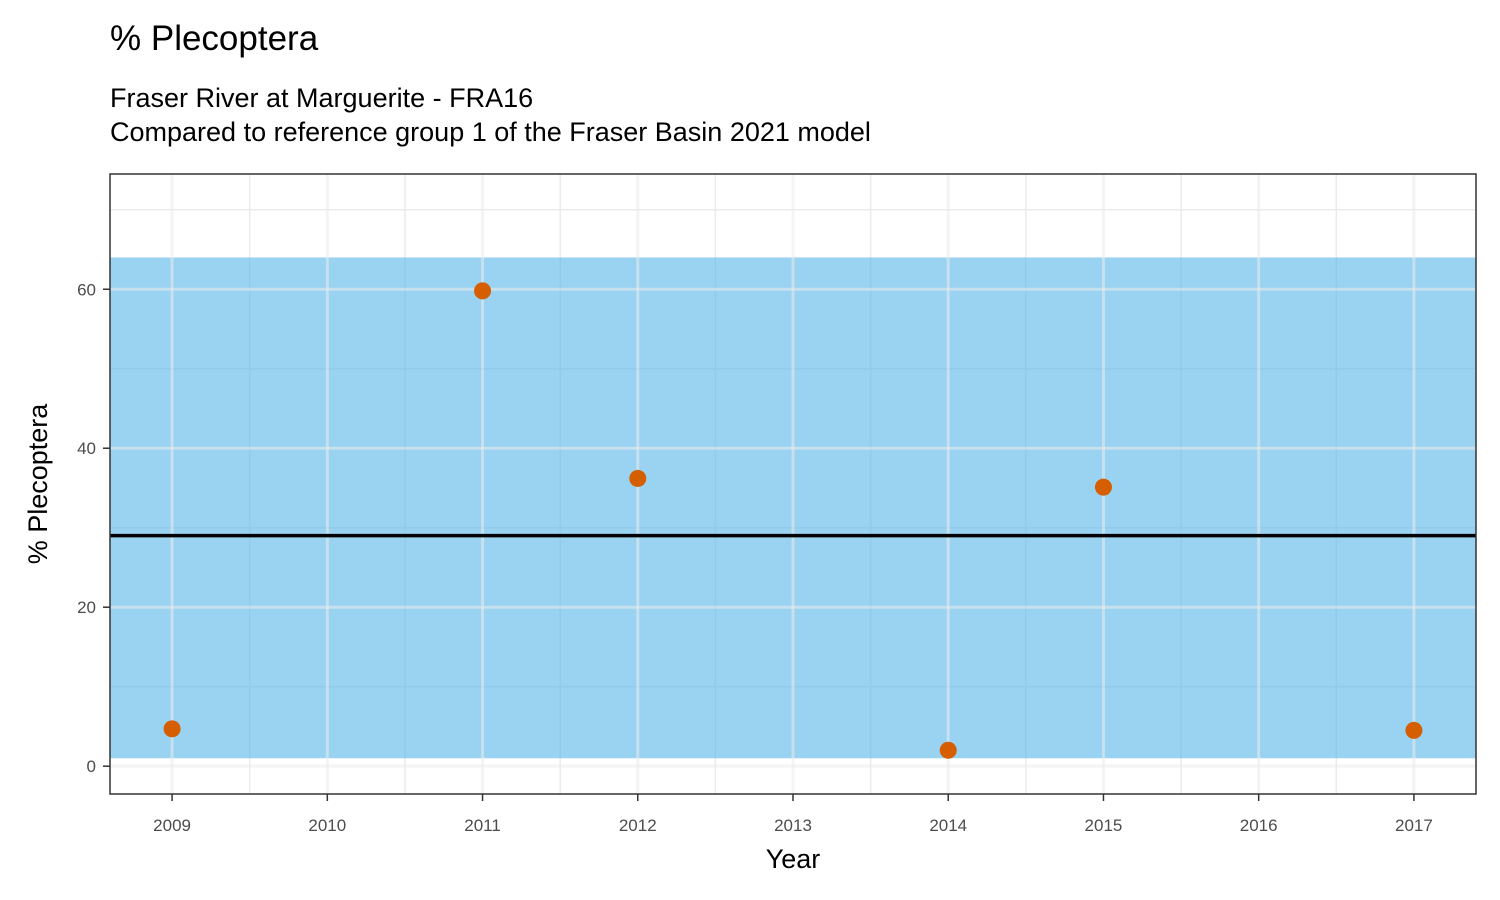 The width and height of the screenshot is (1500, 900). What do you see at coordinates (38, 484) in the screenshot?
I see `y-axis-title: % Plecoptera` at bounding box center [38, 484].